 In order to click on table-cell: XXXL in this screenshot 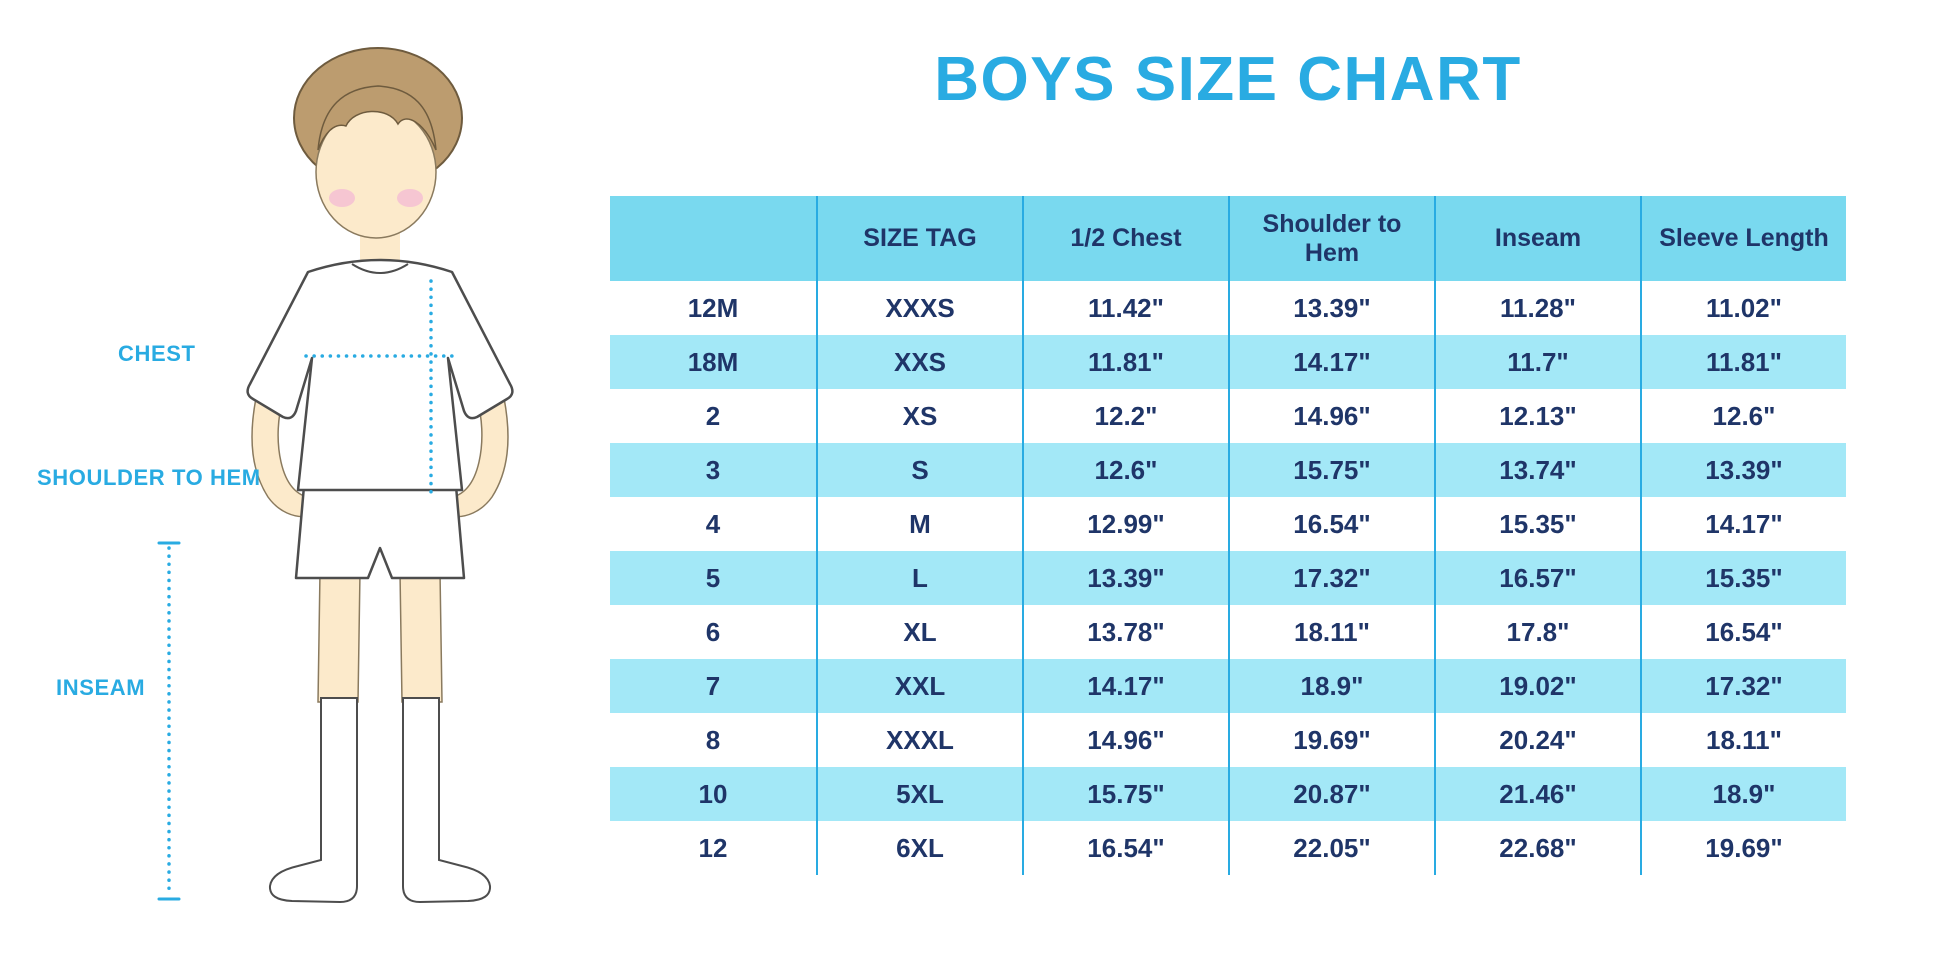, I will do `click(919, 740)`.